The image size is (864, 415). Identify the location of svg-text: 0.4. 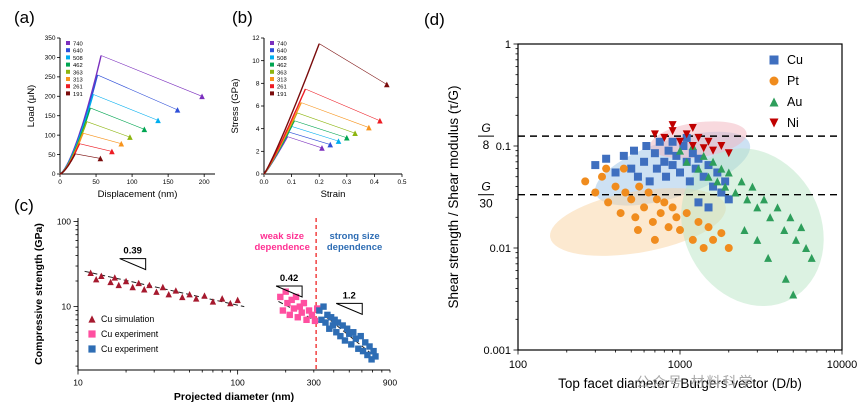
(374, 182).